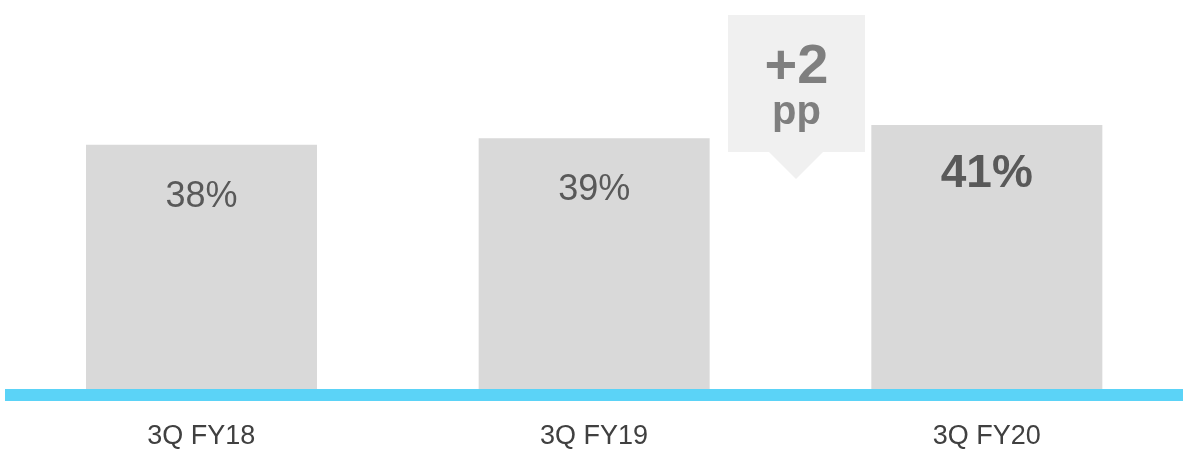 This screenshot has width=1183, height=452. I want to click on data-label: 39%, so click(594, 188).